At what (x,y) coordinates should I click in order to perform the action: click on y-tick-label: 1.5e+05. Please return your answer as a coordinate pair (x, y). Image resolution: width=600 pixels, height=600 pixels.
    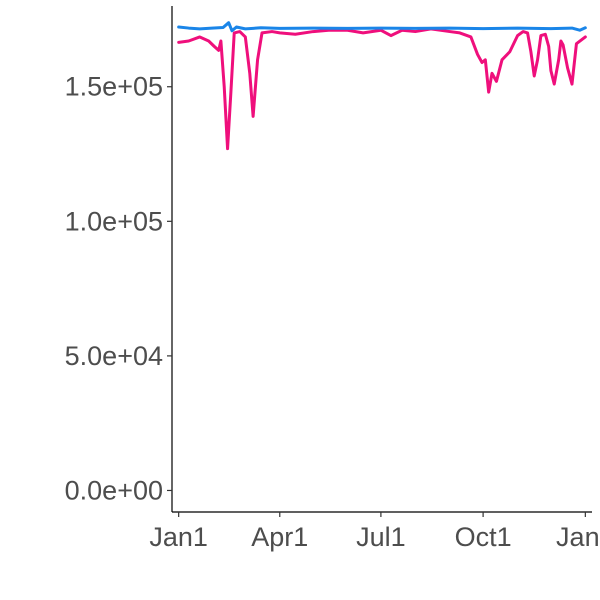
    Looking at the image, I should click on (114, 87).